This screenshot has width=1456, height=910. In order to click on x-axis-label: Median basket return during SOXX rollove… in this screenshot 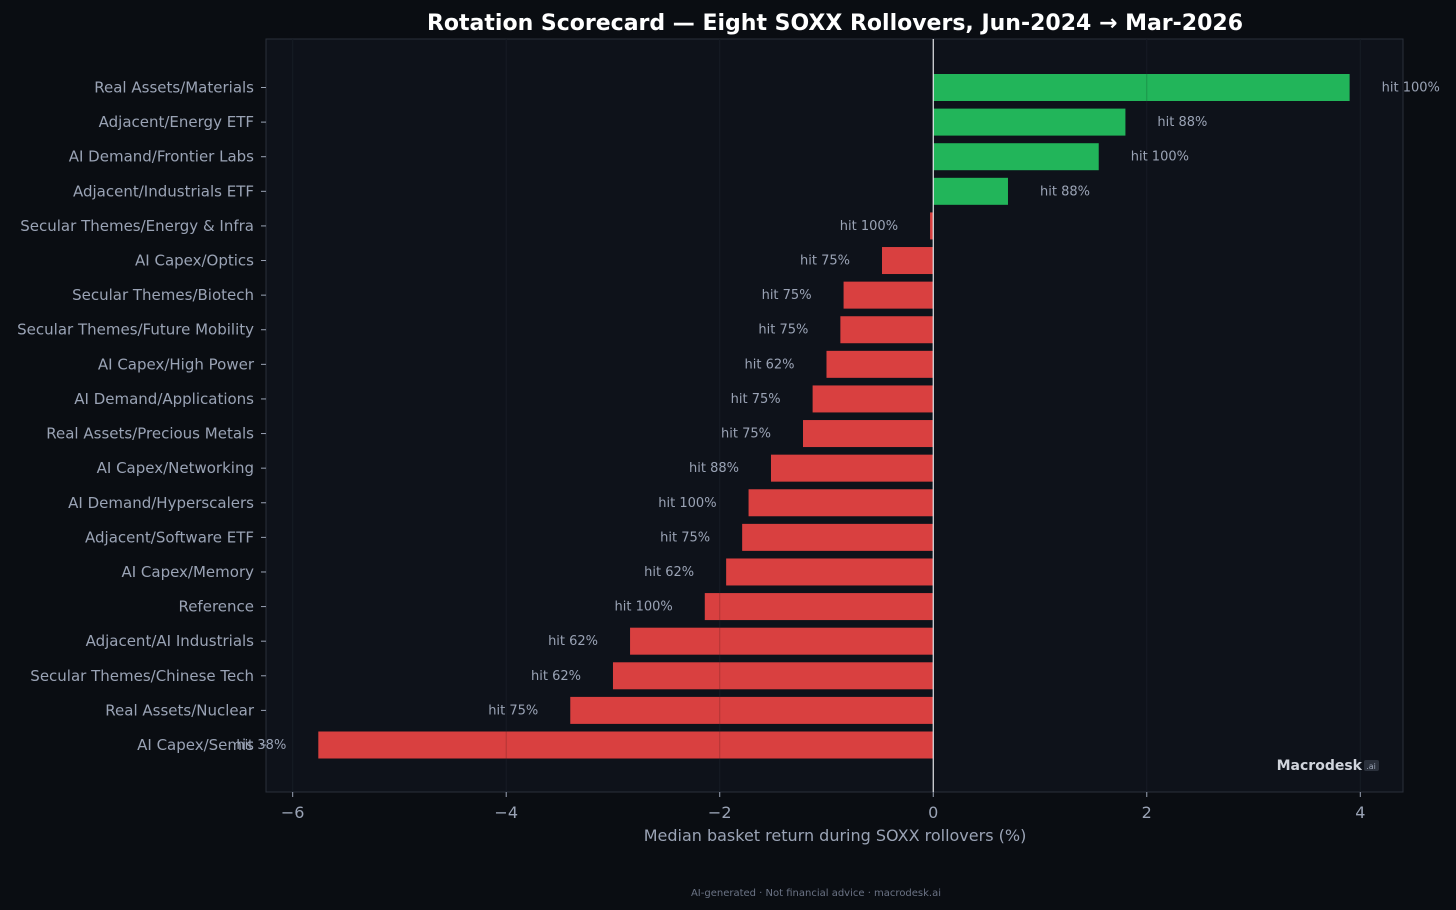, I will do `click(835, 835)`.